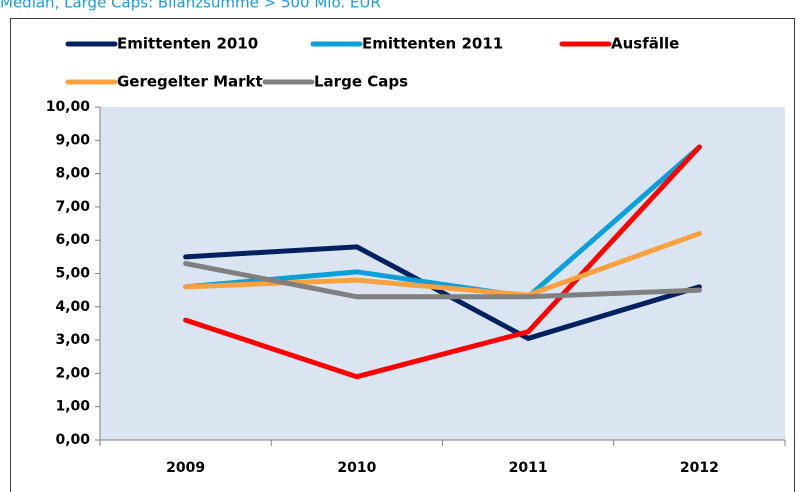 This screenshot has width=798, height=492. I want to click on x-tick-label: 2012, so click(699, 468).